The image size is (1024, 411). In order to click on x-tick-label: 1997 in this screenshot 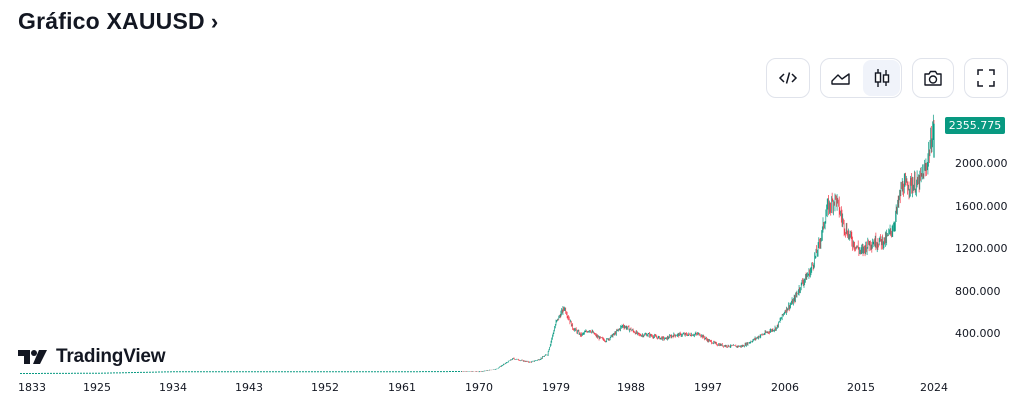, I will do `click(708, 387)`.